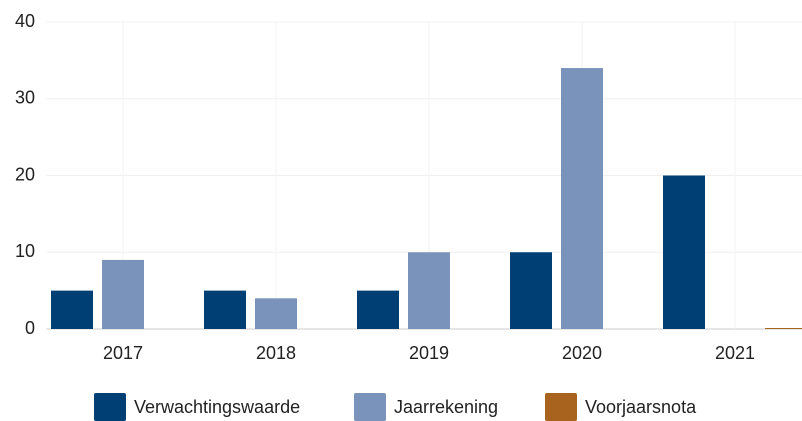 The width and height of the screenshot is (802, 421). I want to click on legend-label: Verwachtingswaarde, so click(217, 407).